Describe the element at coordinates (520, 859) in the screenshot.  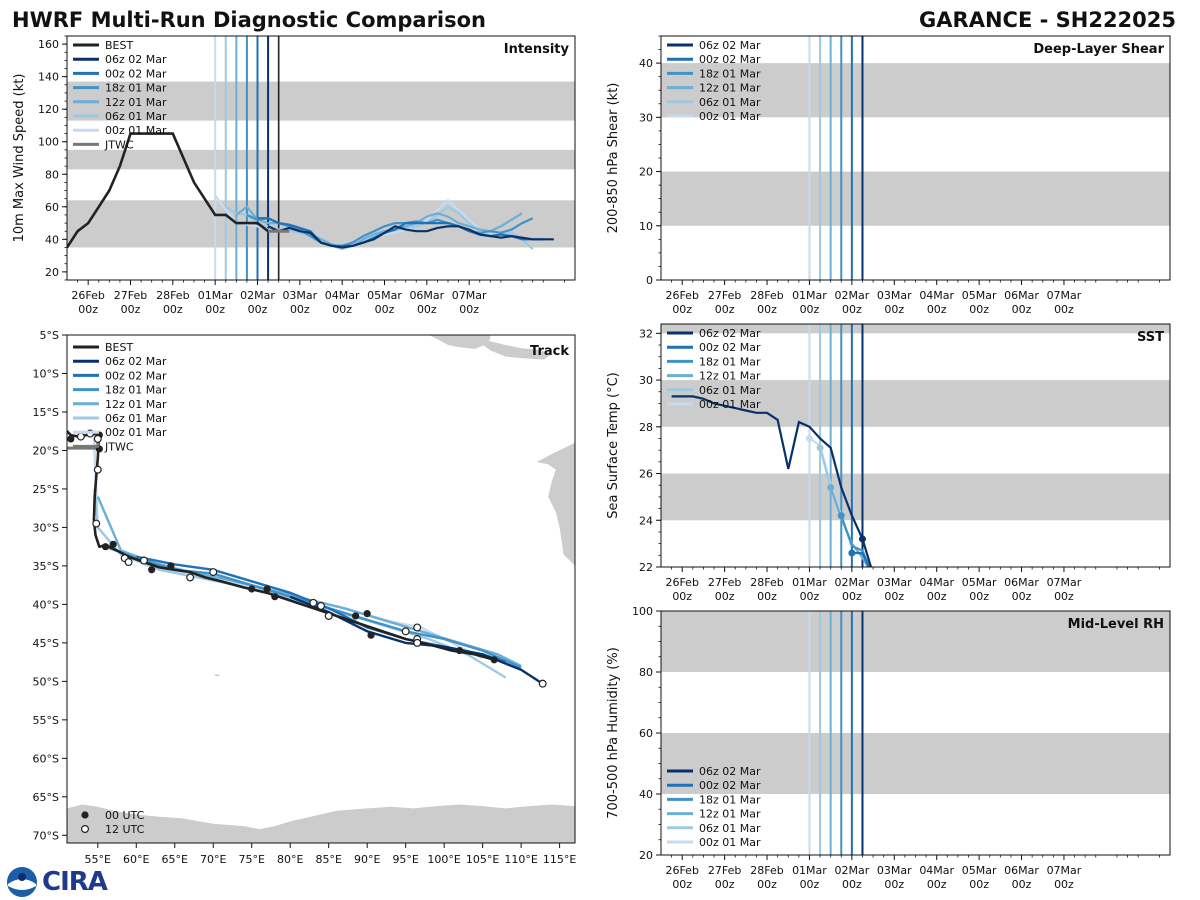
I see `track-lon-label: 110°E` at that location.